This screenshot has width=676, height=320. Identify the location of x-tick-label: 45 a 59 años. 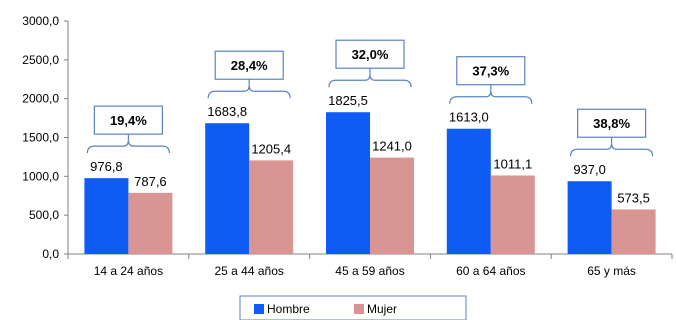
(369, 271).